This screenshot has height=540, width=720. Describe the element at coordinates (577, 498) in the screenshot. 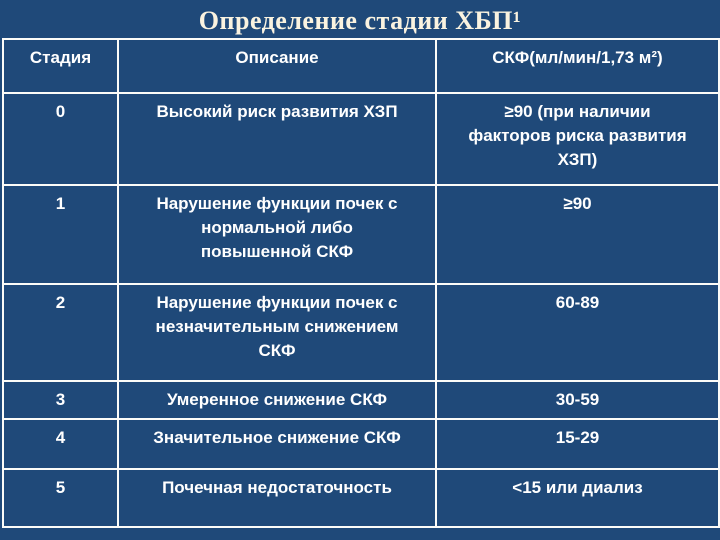

I see `gfr-cell: <15 или диализ` at that location.